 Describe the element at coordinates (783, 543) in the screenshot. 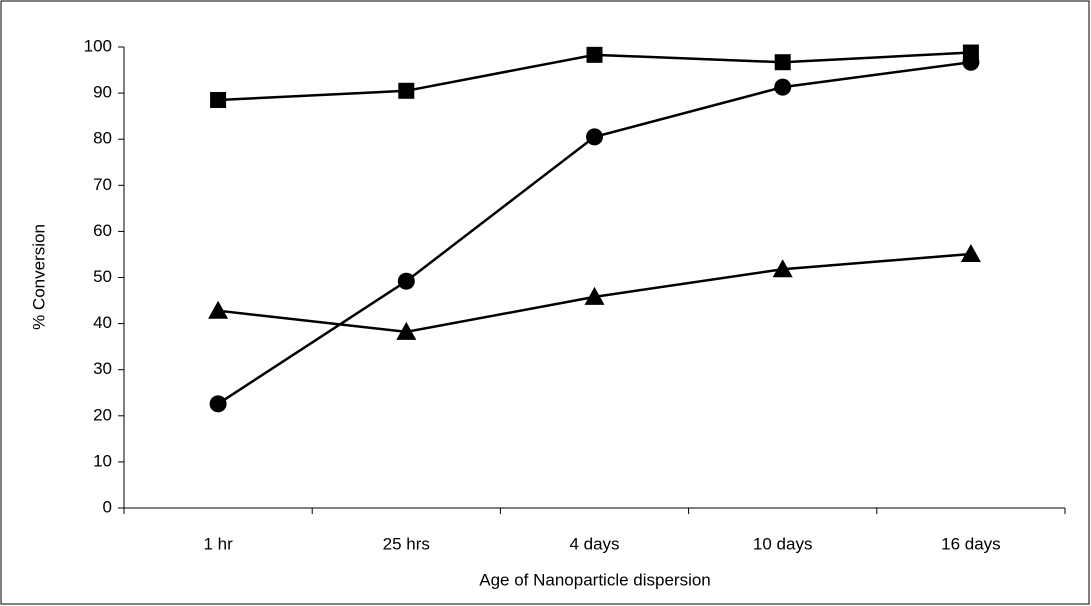

I see `x-tick-label: 10 days` at that location.